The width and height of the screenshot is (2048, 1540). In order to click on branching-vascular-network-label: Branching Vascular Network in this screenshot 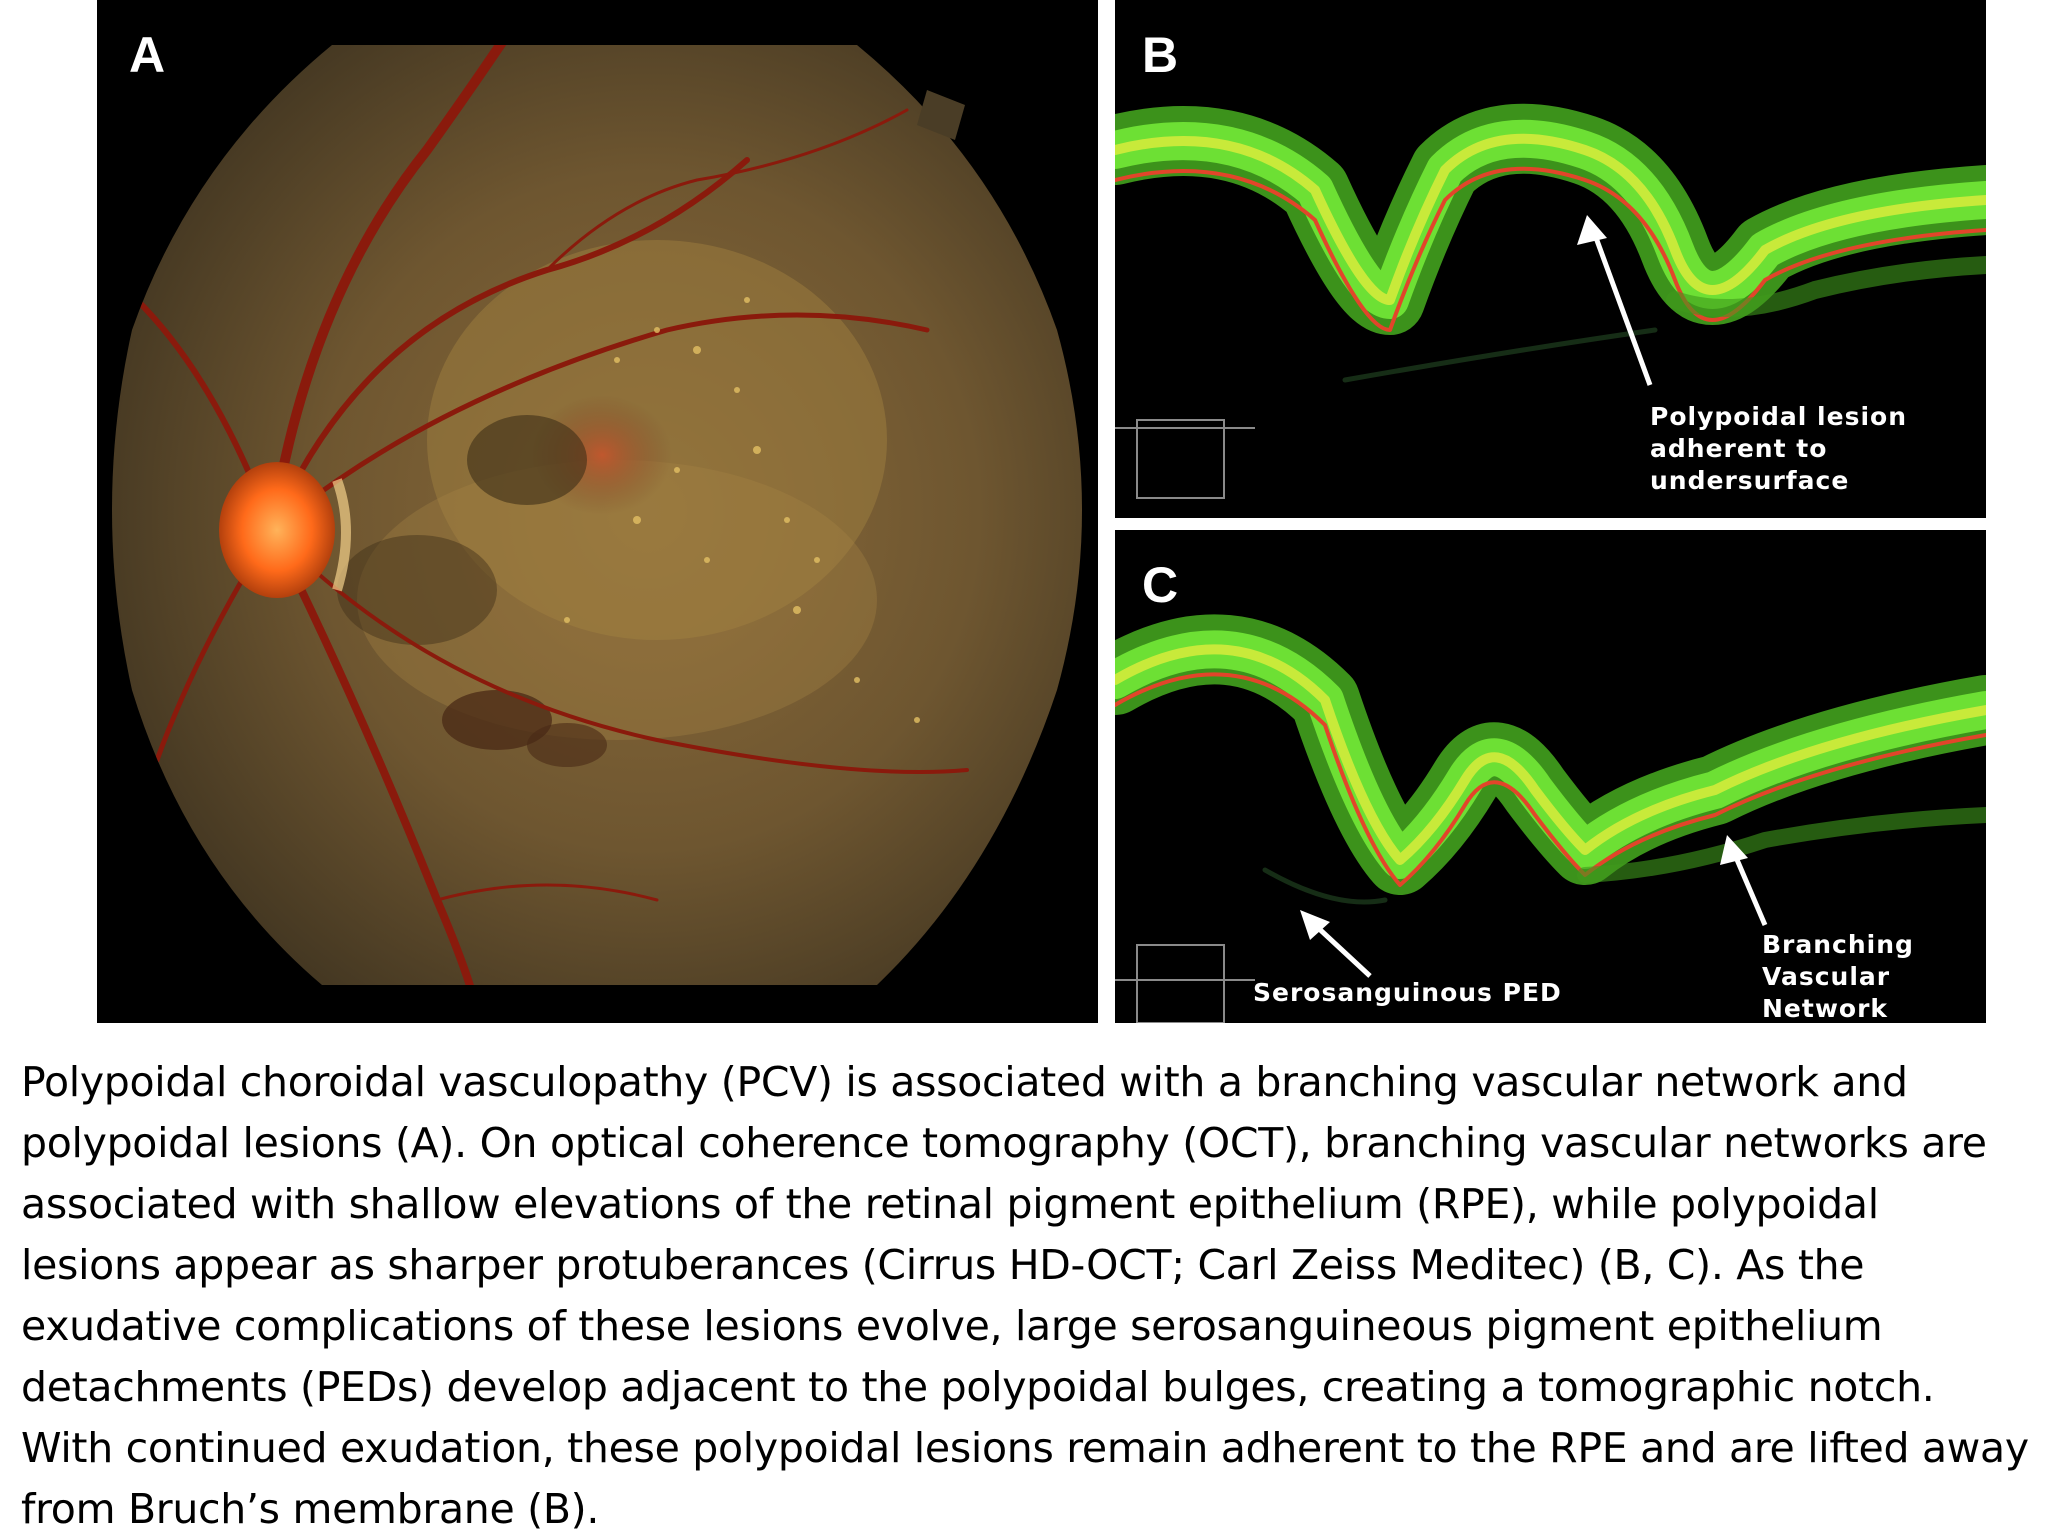, I will do `click(1838, 976)`.